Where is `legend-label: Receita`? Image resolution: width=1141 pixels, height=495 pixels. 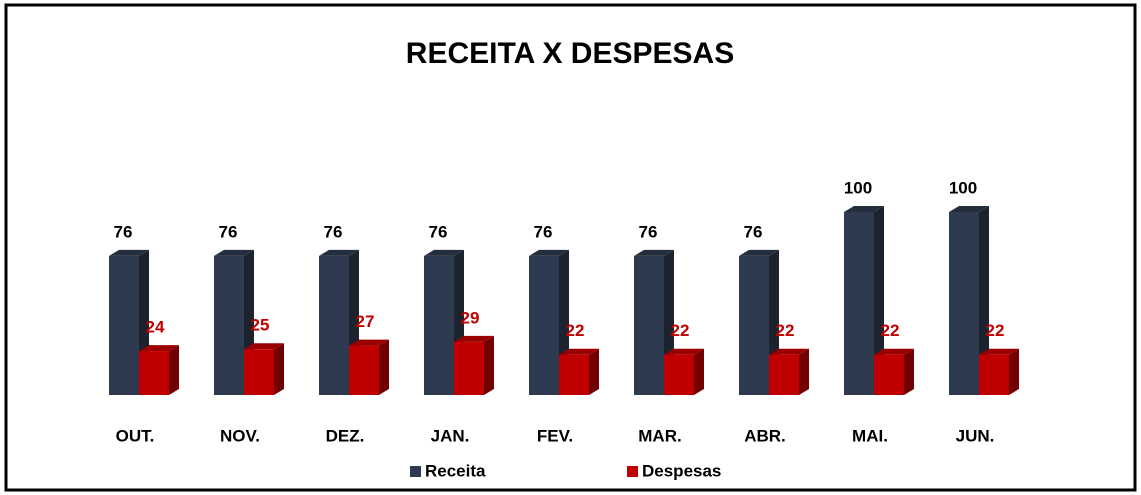
legend-label: Receita is located at coordinates (455, 470).